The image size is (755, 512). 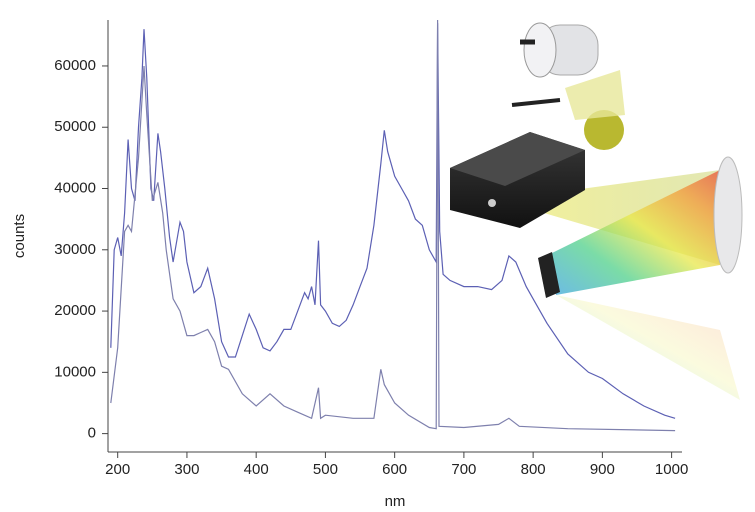 I want to click on y-tick-label: 30000, so click(x=75, y=249).